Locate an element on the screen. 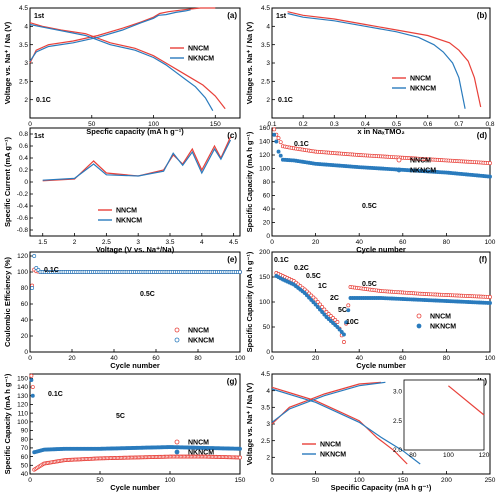  annotation: 0.1C is located at coordinates (55, 394).